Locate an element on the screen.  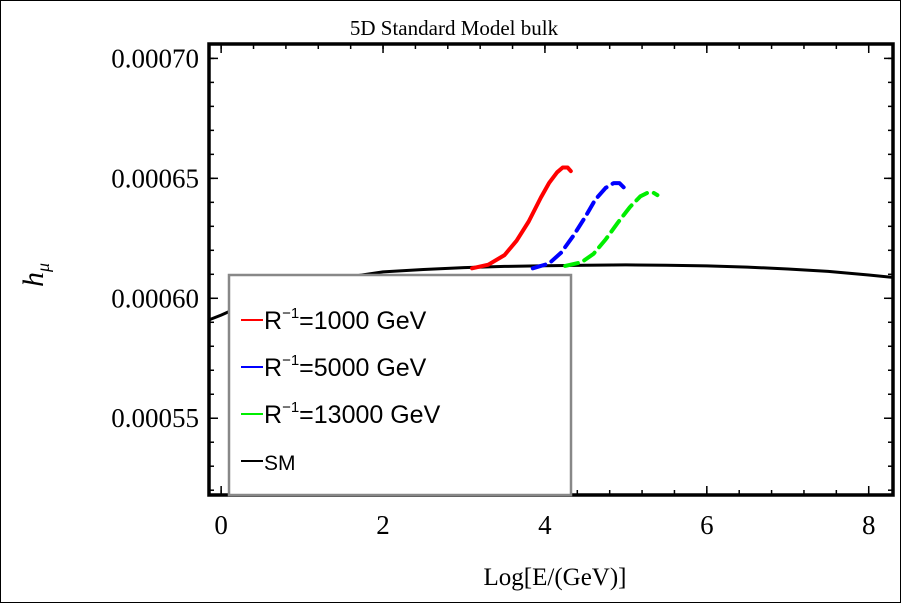
legend-label: R−1=1000 GeV is located at coordinates (345, 320).